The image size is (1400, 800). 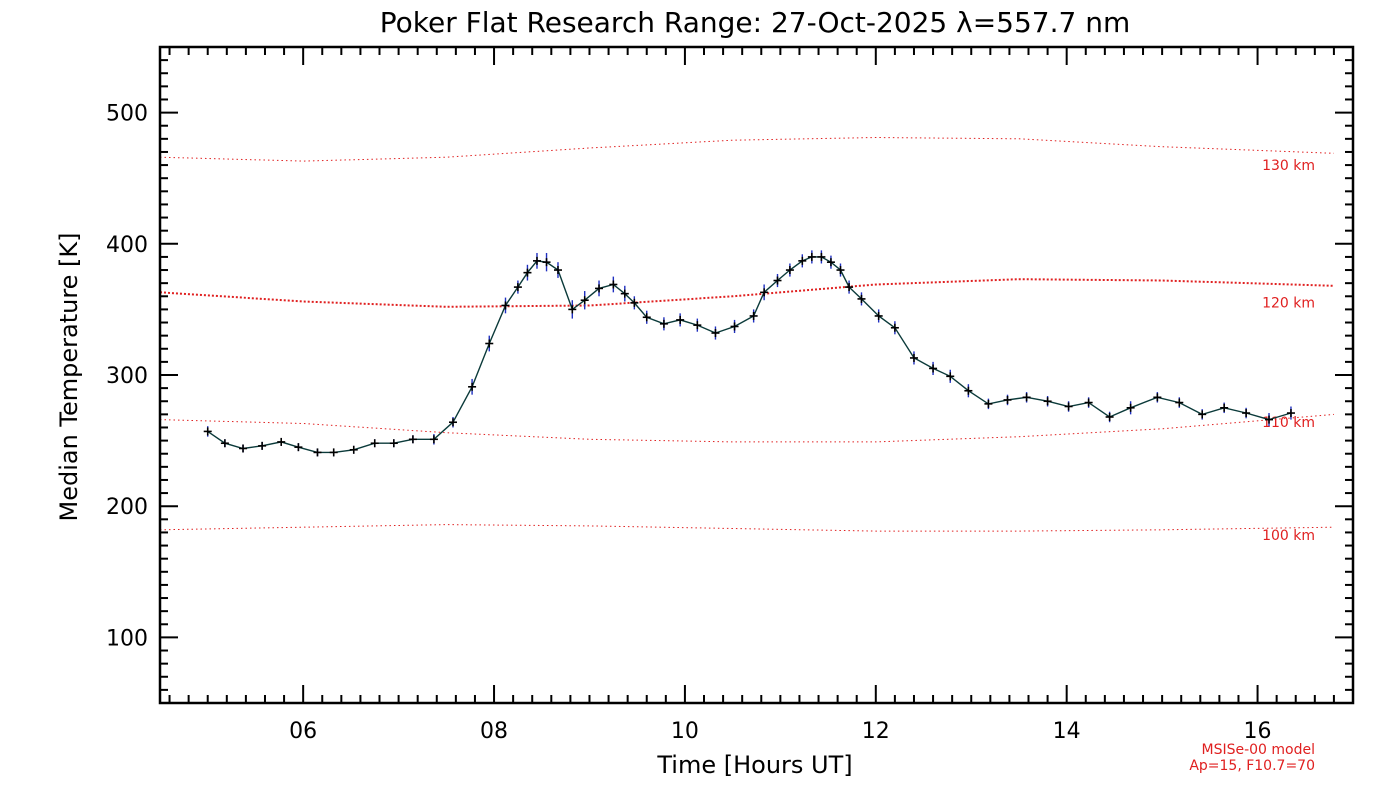 I want to click on model-label: 130 km, so click(x=1288, y=166).